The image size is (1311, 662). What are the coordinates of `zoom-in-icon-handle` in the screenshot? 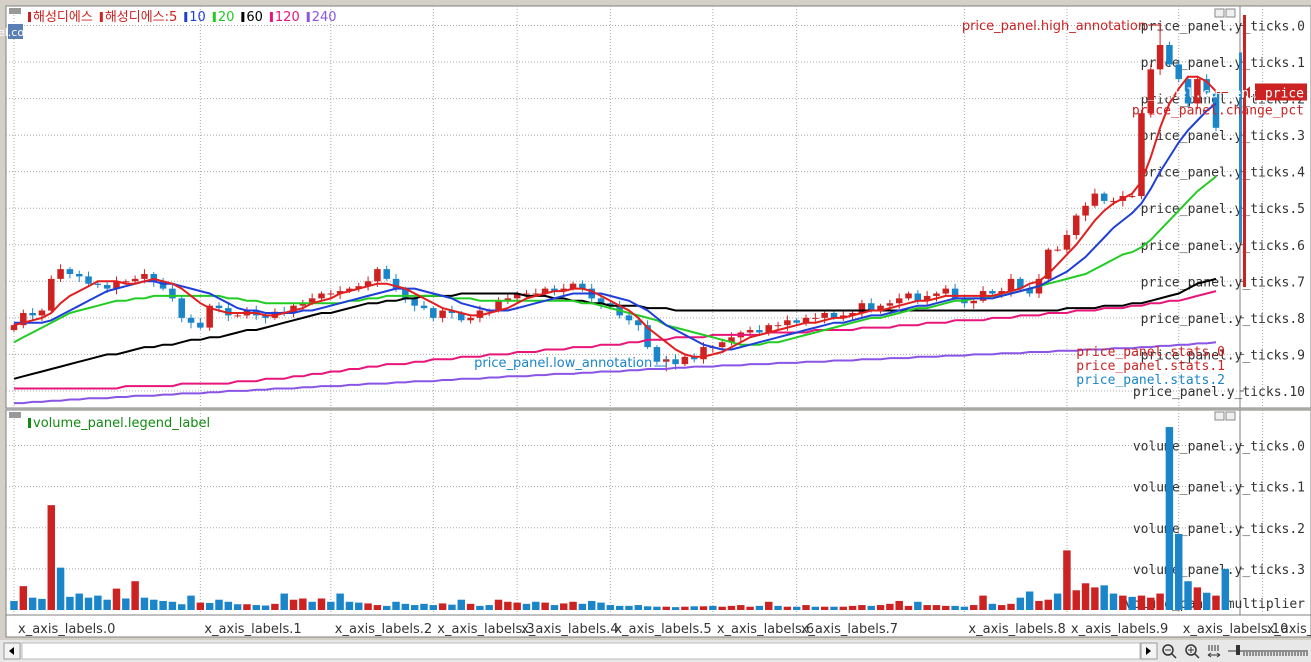 It's located at (1197, 656).